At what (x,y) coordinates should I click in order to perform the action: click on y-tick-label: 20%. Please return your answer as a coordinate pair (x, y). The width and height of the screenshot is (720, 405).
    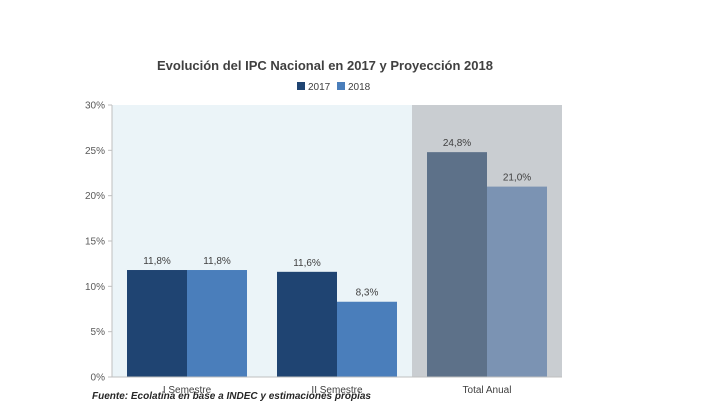
    Looking at the image, I should click on (95, 196).